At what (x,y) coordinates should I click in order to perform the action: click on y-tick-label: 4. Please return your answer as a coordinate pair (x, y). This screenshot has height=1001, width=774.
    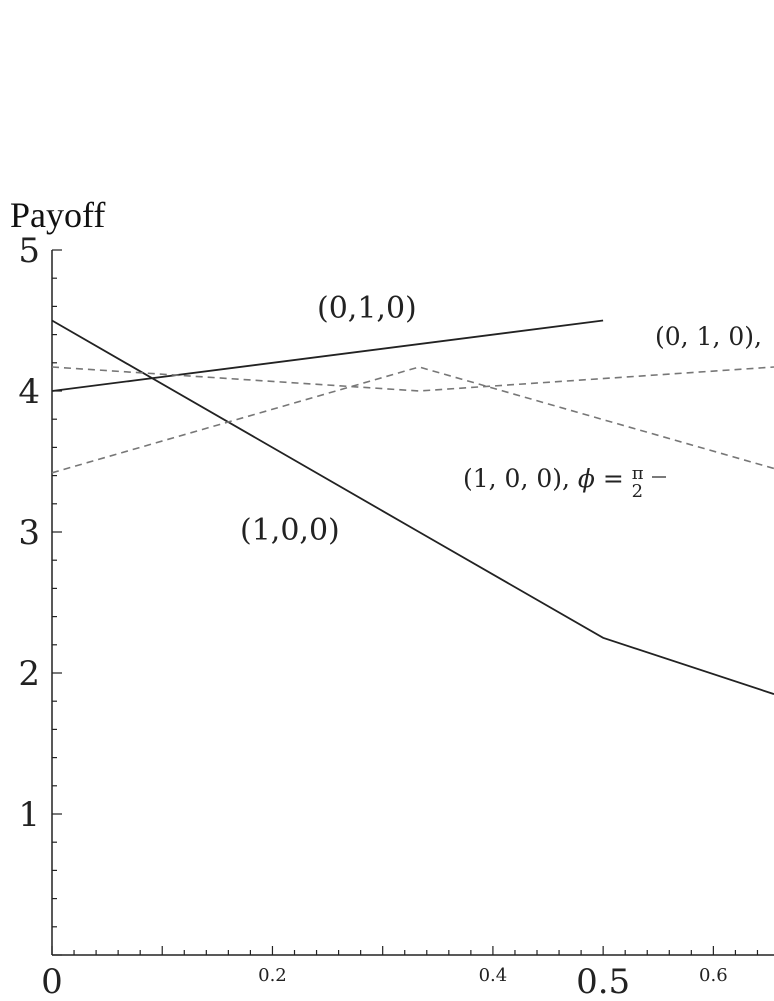
    Looking at the image, I should click on (29, 392).